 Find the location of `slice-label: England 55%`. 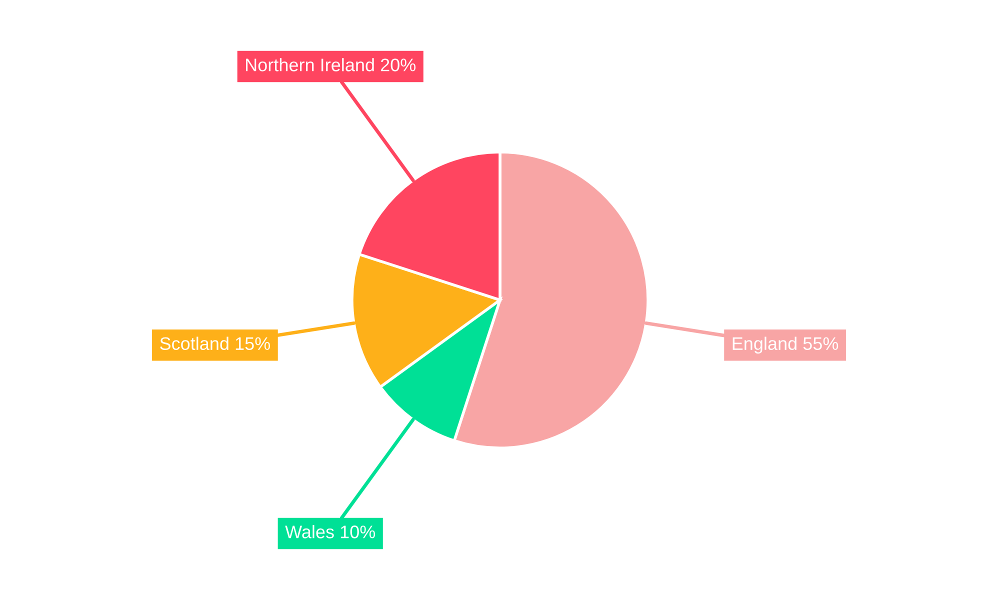

slice-label: England 55% is located at coordinates (785, 345).